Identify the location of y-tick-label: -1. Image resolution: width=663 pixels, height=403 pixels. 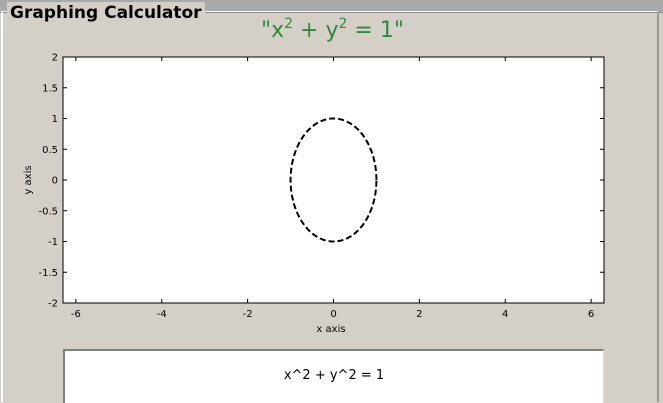
(53, 242).